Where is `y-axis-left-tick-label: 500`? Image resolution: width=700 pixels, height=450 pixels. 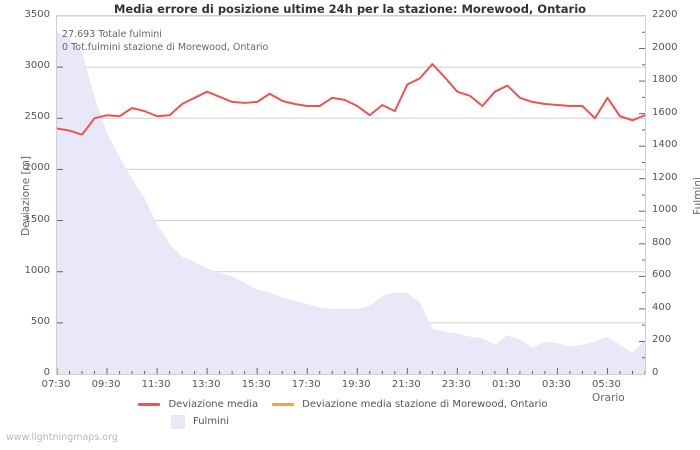
y-axis-left-tick-label: 500 is located at coordinates (40, 321).